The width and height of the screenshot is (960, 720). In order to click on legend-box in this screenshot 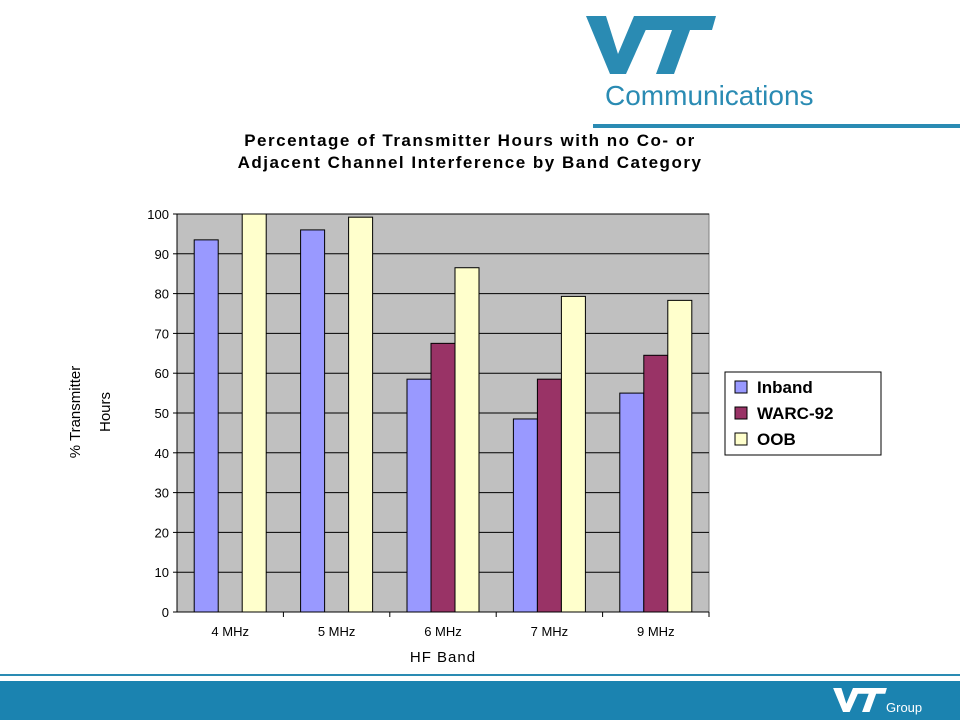, I will do `click(803, 413)`.